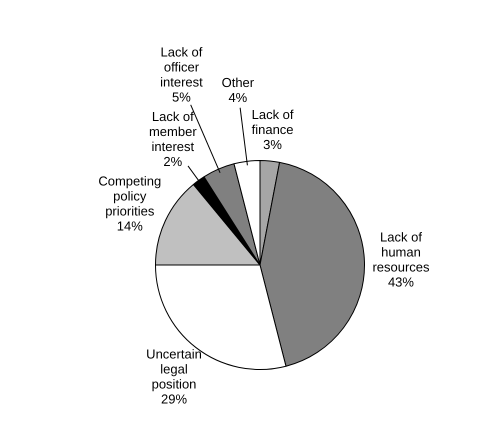  Describe the element at coordinates (401, 282) in the screenshot. I see `data-label: 43%` at that location.